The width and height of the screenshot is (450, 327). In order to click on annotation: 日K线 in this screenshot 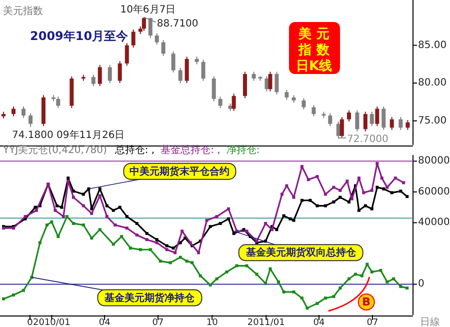, I will do `click(314, 66)`.